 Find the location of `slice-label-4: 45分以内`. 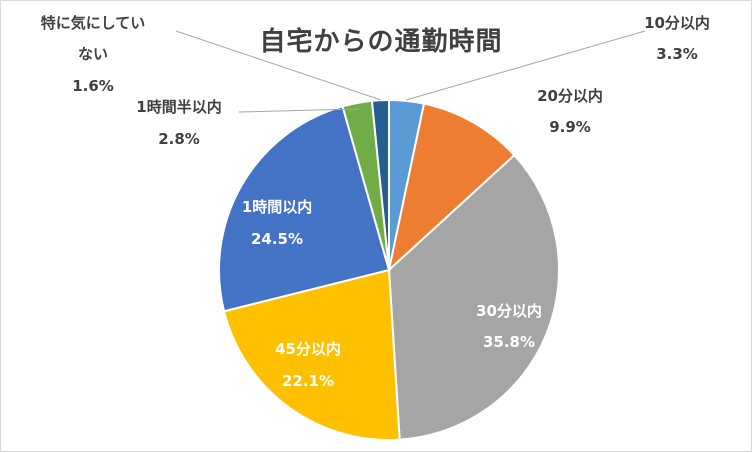

slice-label-4: 45分以内 is located at coordinates (308, 349).